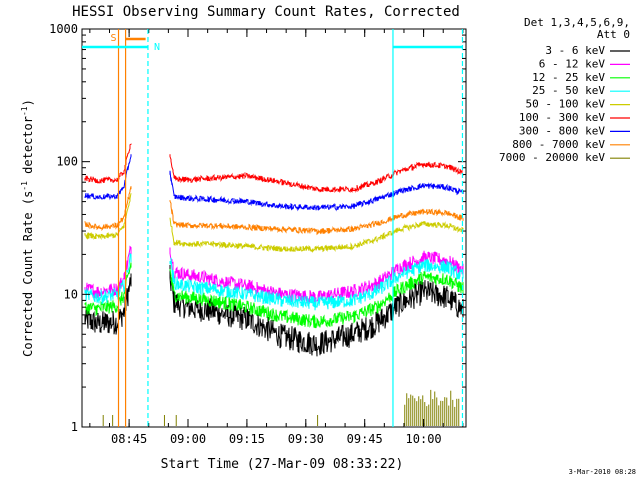  What do you see at coordinates (365, 439) in the screenshot?
I see `x-tick-label: 09:45` at bounding box center [365, 439].